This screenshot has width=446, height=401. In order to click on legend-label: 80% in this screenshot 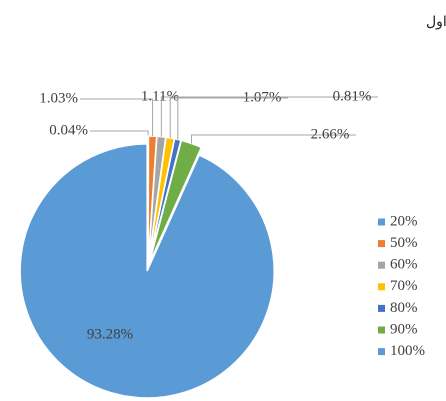, I will do `click(404, 308)`.